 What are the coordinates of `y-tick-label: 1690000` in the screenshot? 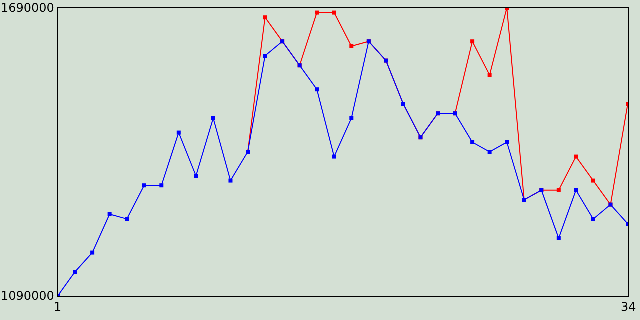 It's located at (27, 8).